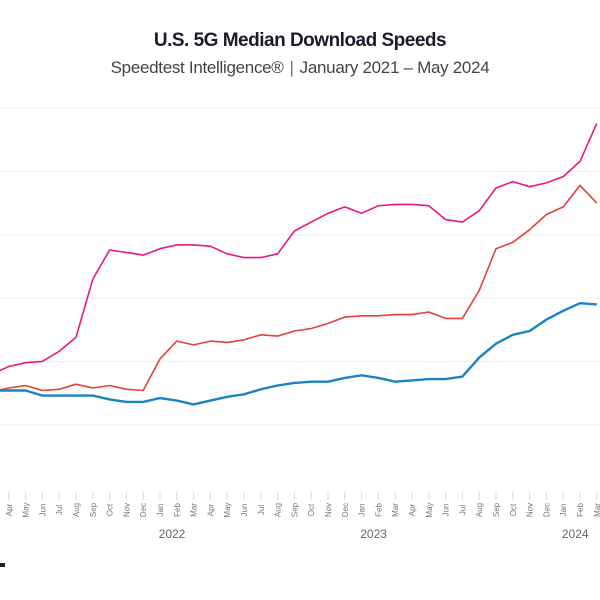  Describe the element at coordinates (394, 67) in the screenshot. I see `subtitle-period: January 2021 – May 2024` at that location.